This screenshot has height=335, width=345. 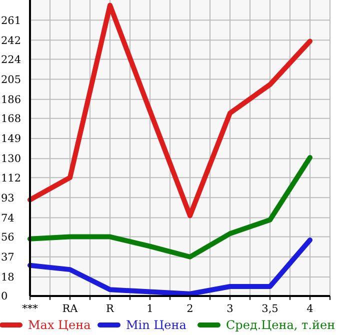 What do you see at coordinates (8, 218) in the screenshot?
I see `y-tick-label: 74` at bounding box center [8, 218].